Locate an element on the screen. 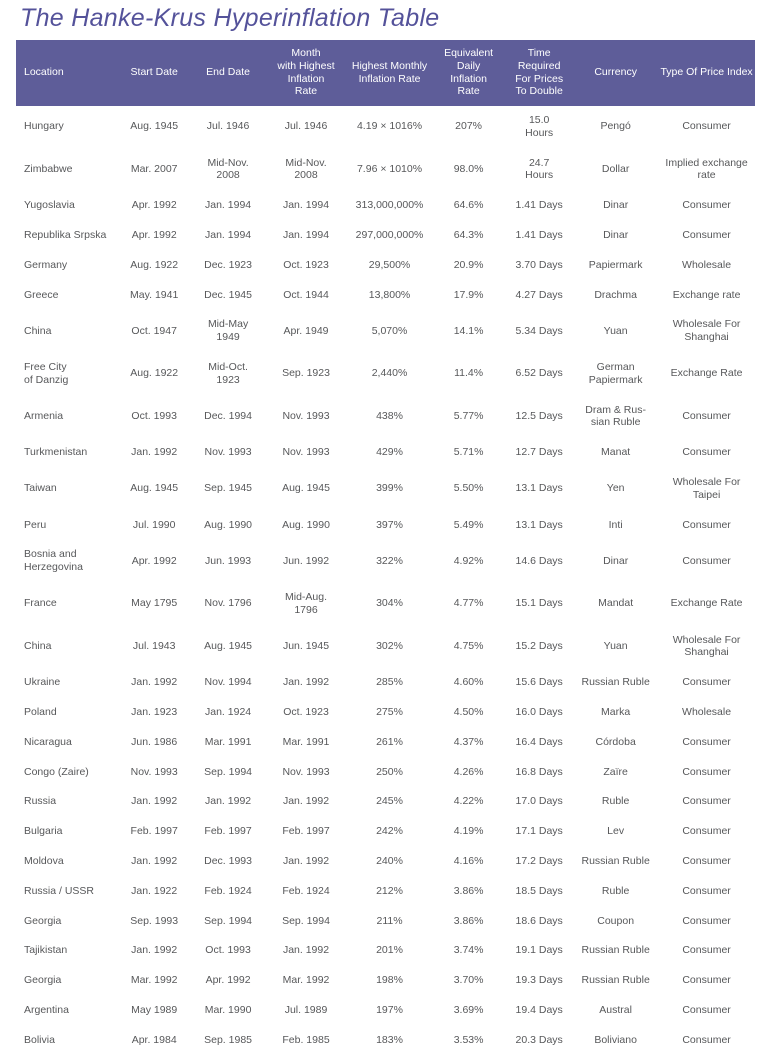  table-cell: Austral is located at coordinates (615, 1009).